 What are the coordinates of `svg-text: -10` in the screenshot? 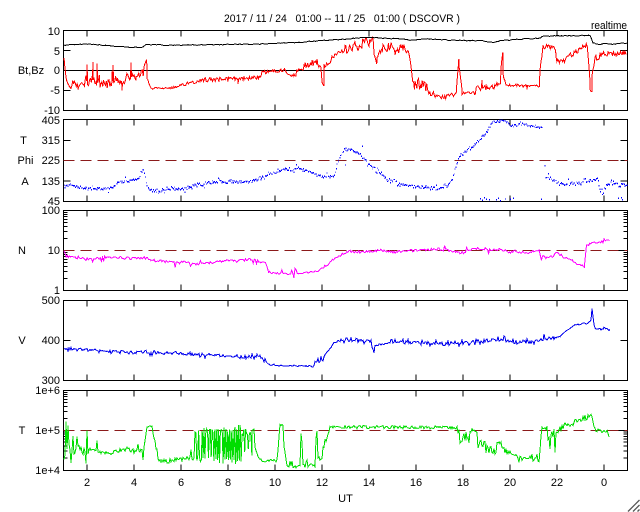 It's located at (52, 111).